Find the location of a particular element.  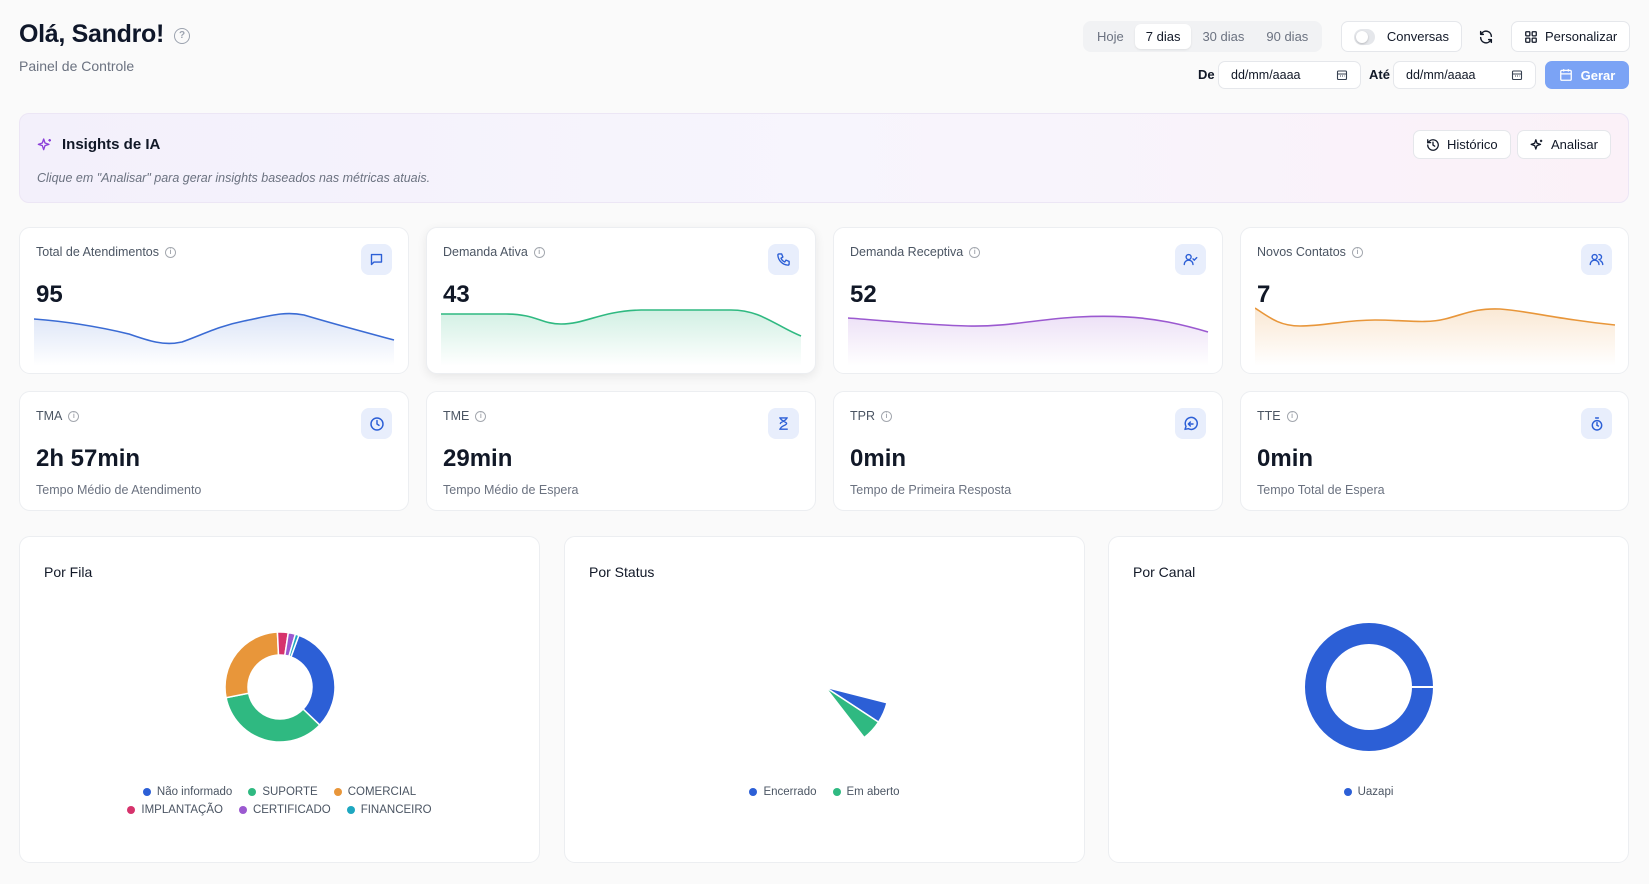

metric-label-text: Novos Contatos is located at coordinates (1301, 252).